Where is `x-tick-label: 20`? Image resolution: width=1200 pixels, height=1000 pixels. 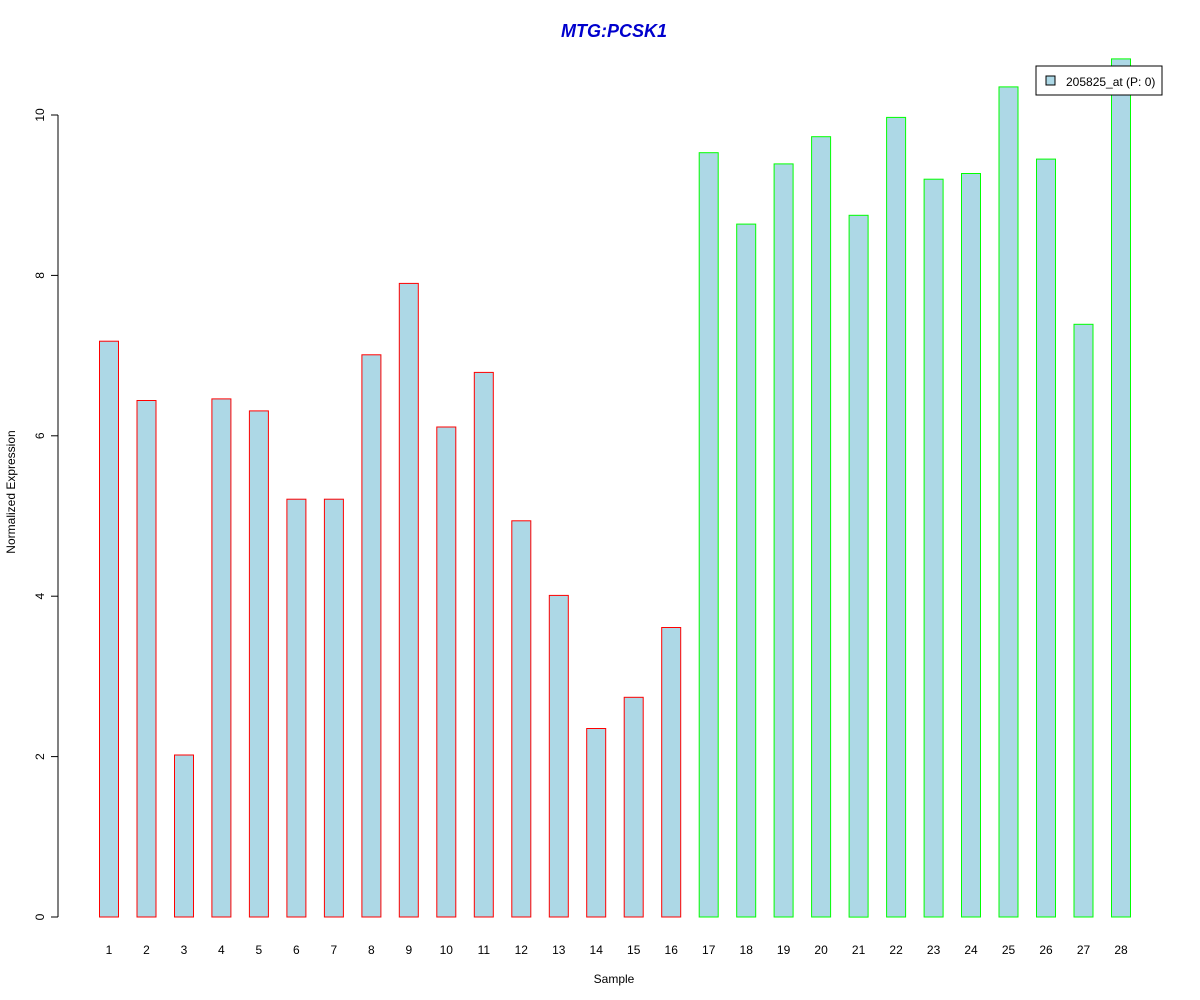 x-tick-label: 20 is located at coordinates (821, 950).